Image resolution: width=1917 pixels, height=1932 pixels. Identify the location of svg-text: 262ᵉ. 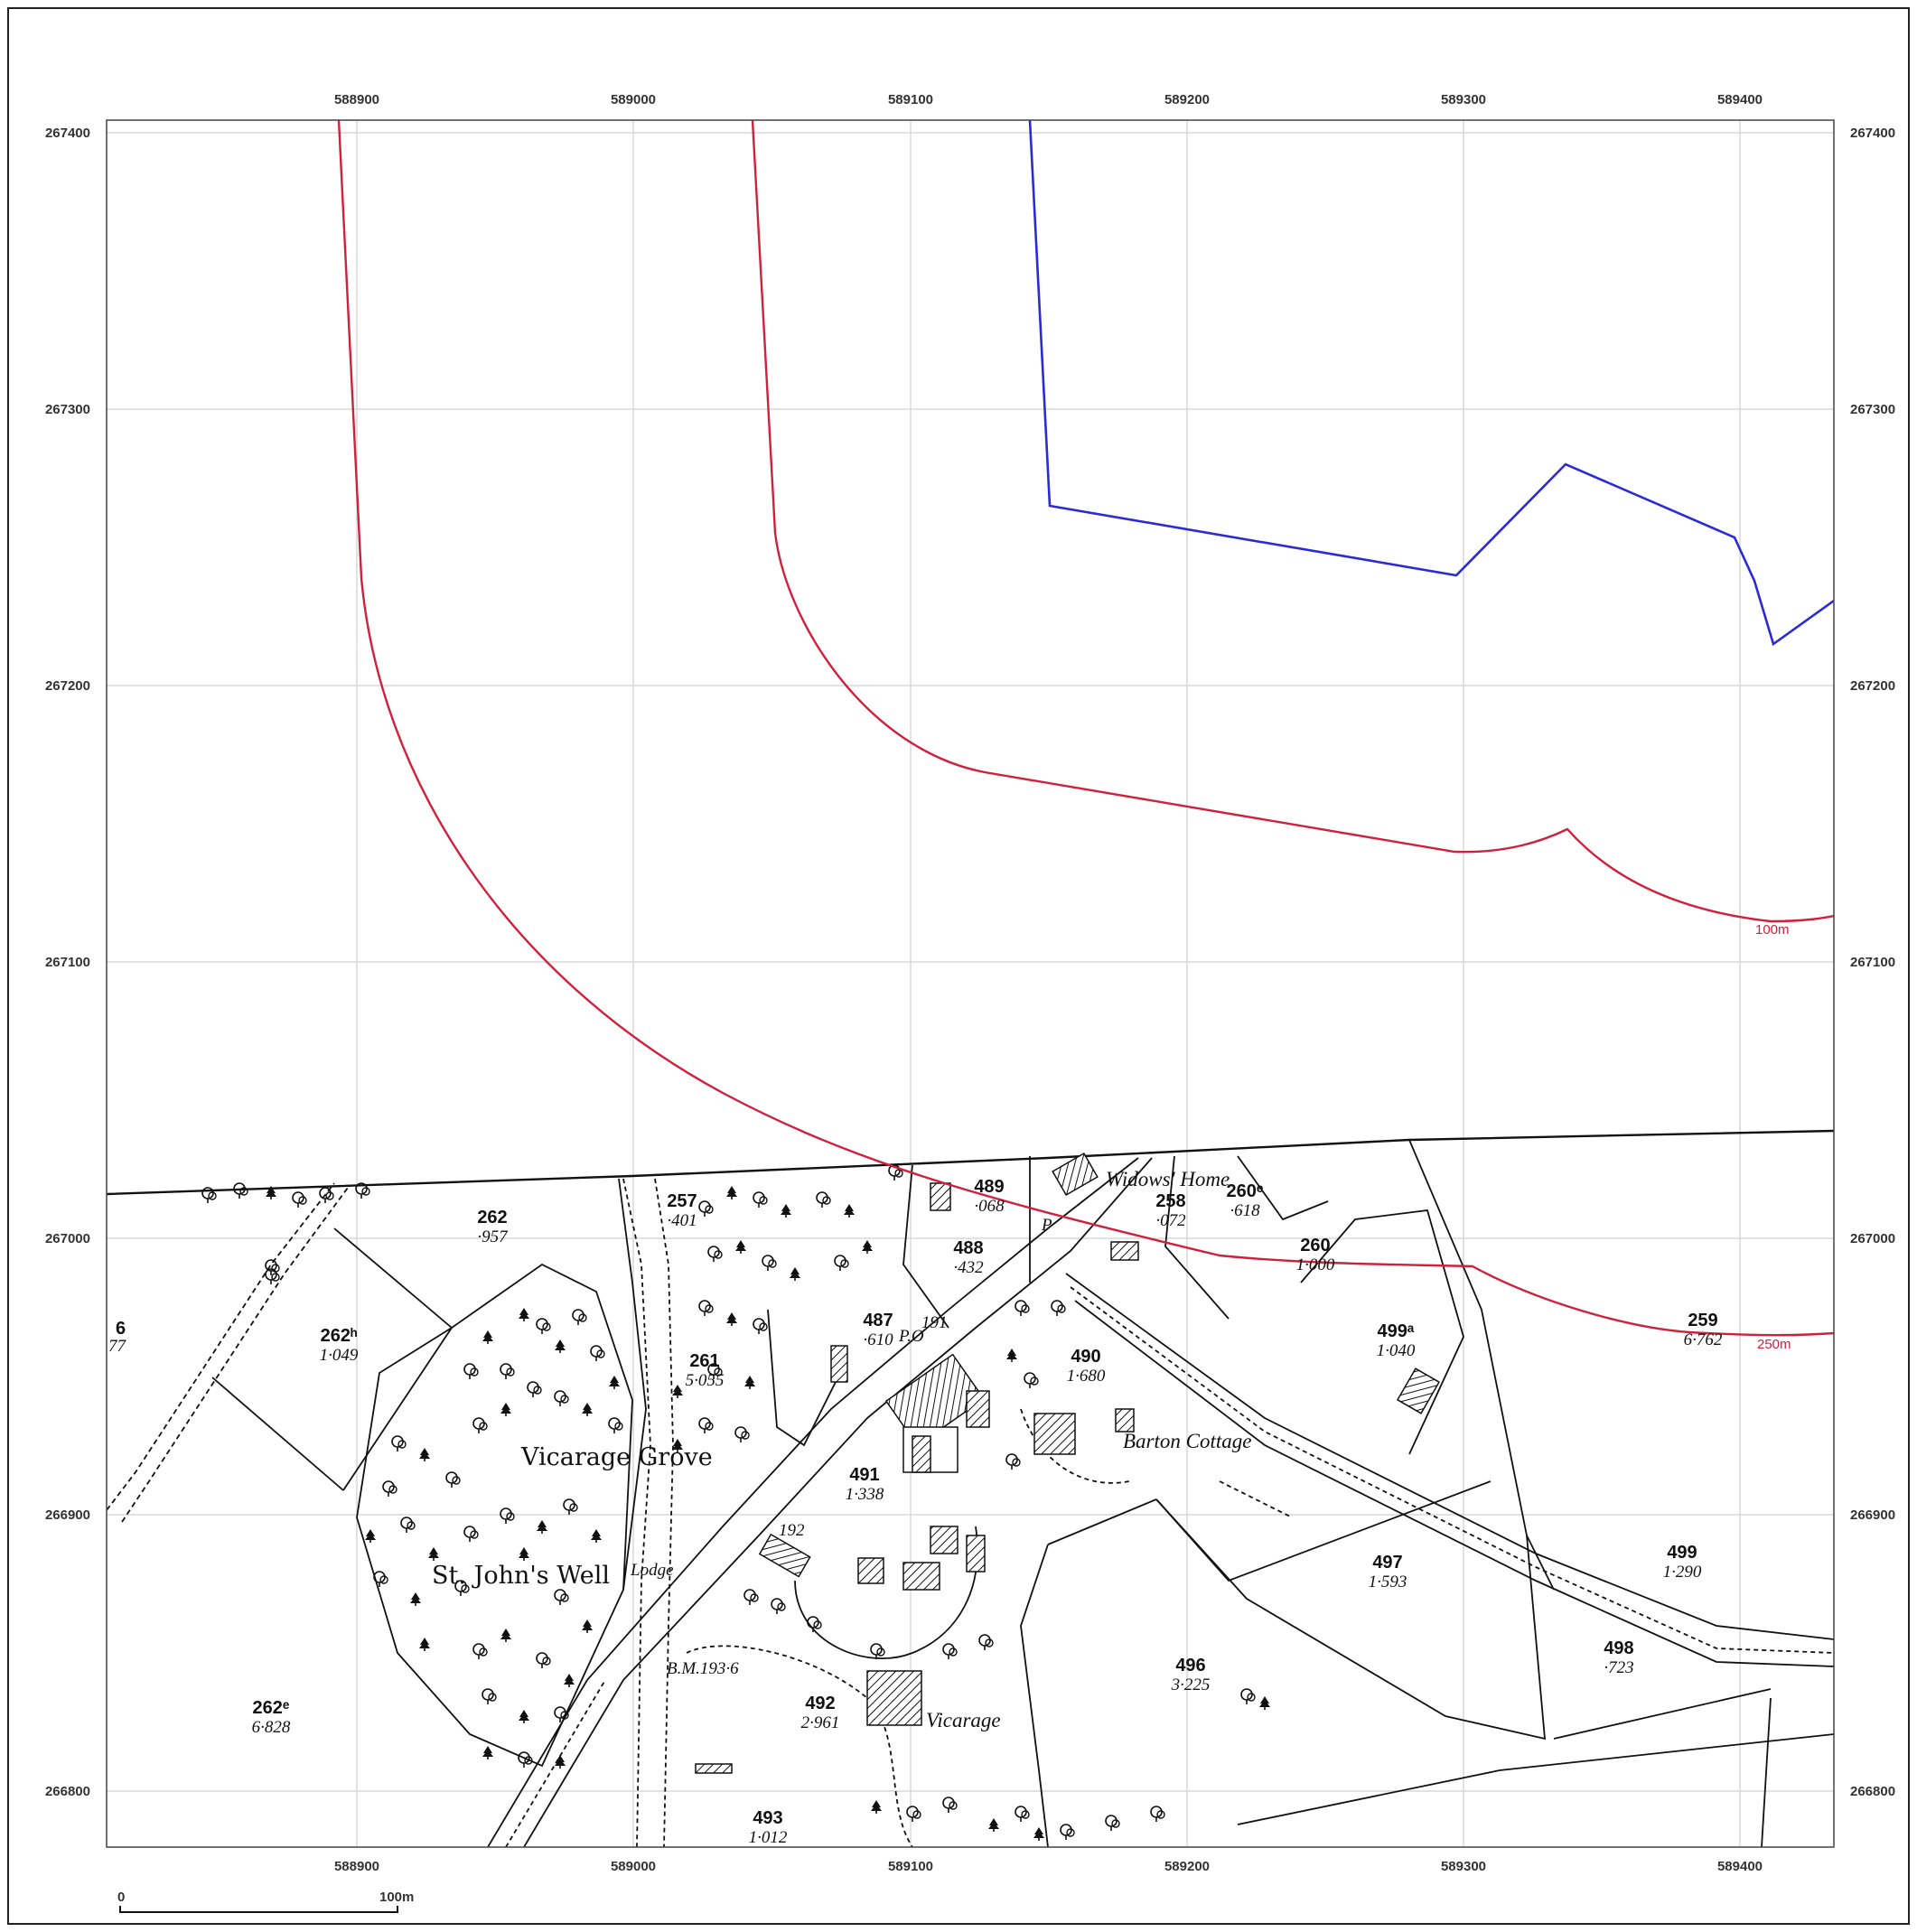
(271, 1708).